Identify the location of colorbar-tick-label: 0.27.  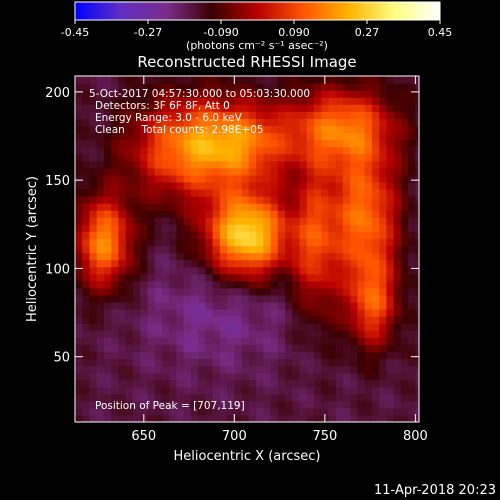
(367, 32).